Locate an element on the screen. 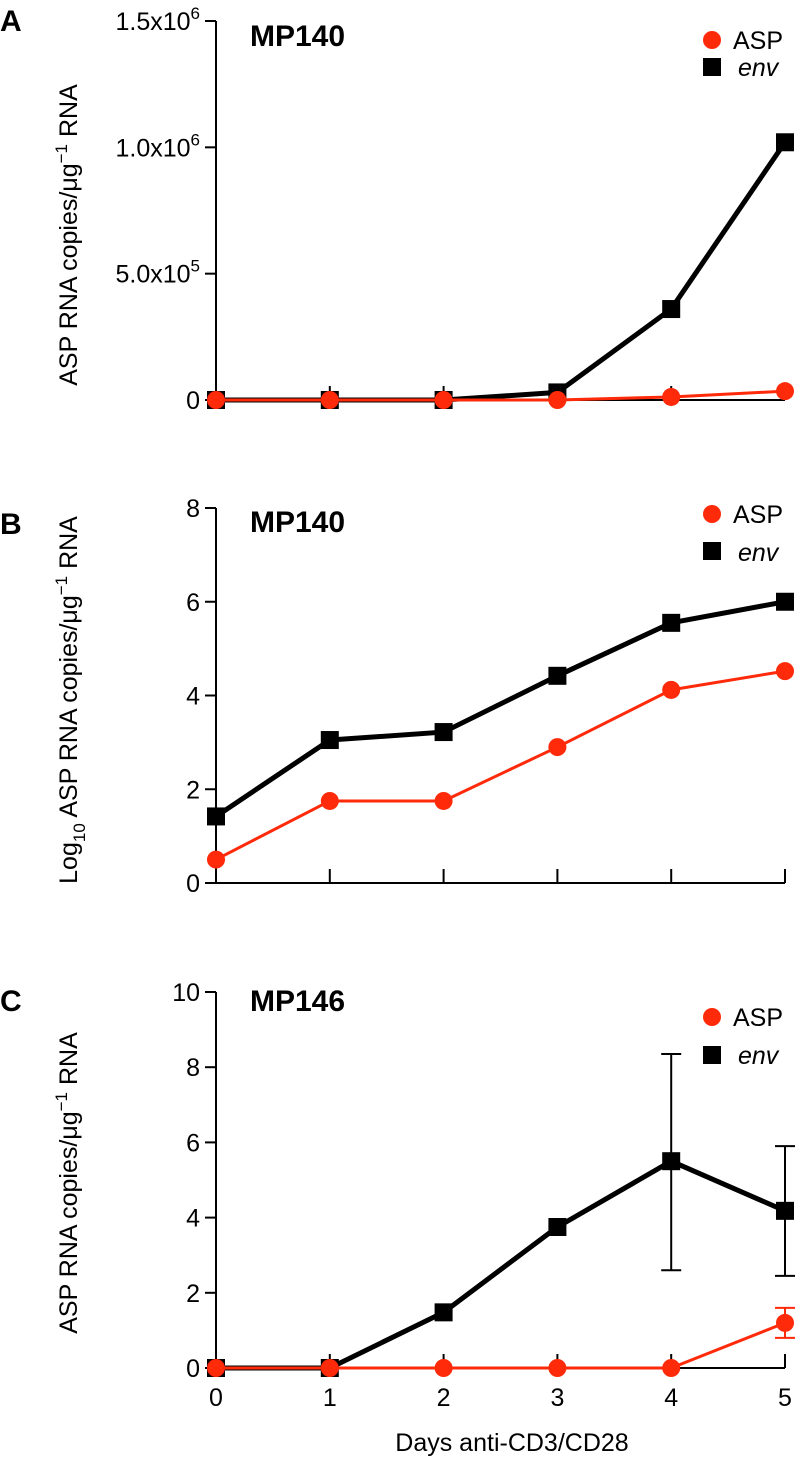  panel-a-series is located at coordinates (500, 271).